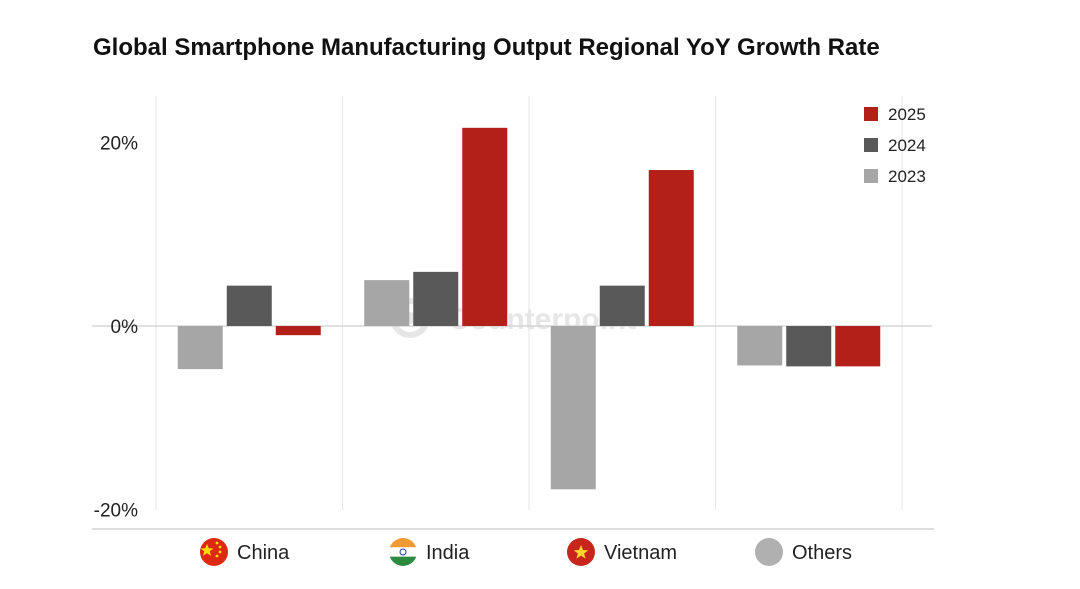 Image resolution: width=1080 pixels, height=589 pixels. Describe the element at coordinates (858, 346) in the screenshot. I see `bar-others-2025` at that location.